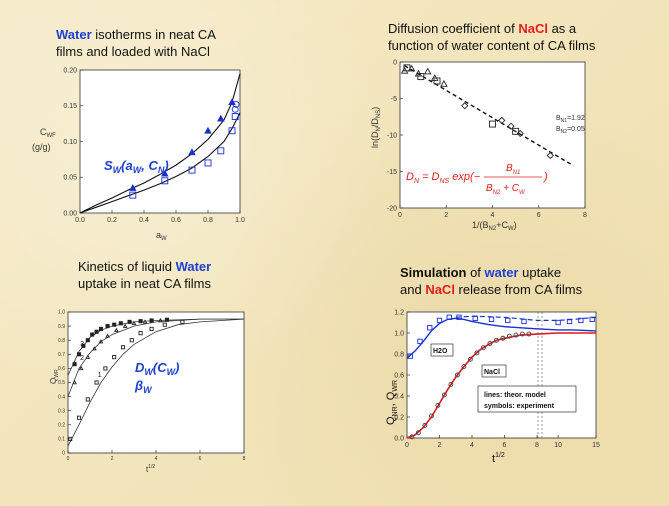 This screenshot has width=669, height=506. I want to click on water-curve-dashed, so click(526, 318).